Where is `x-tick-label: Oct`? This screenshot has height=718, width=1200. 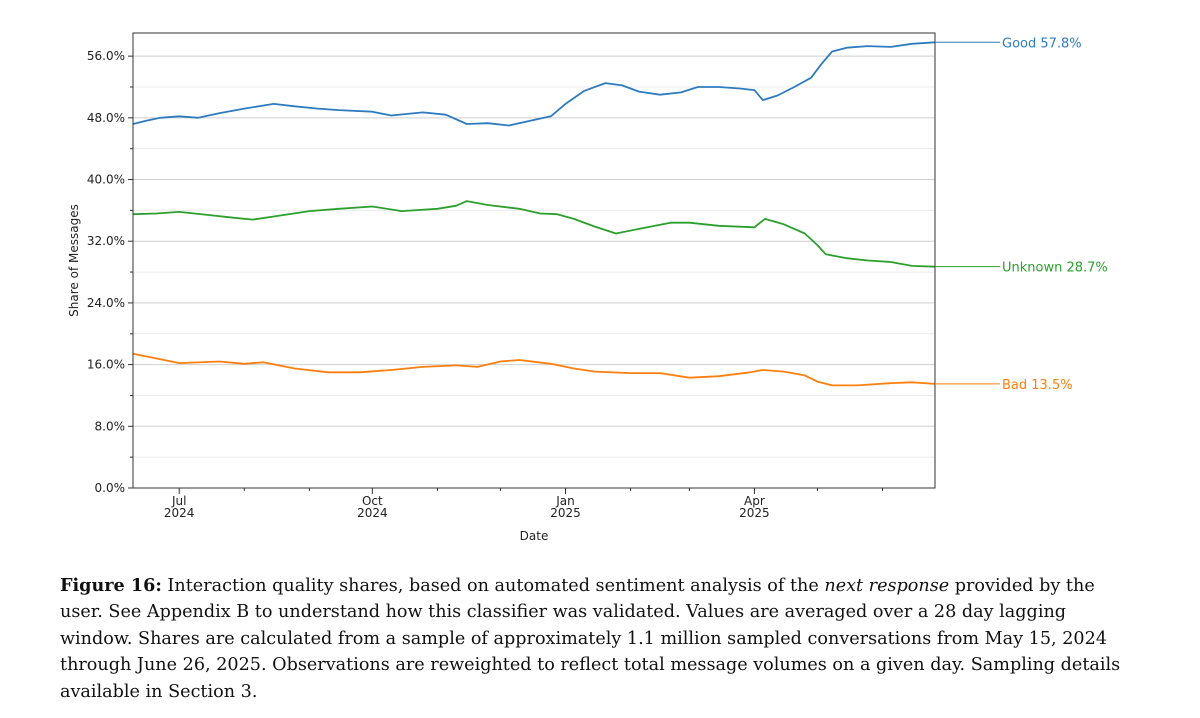
x-tick-label: Oct is located at coordinates (372, 501).